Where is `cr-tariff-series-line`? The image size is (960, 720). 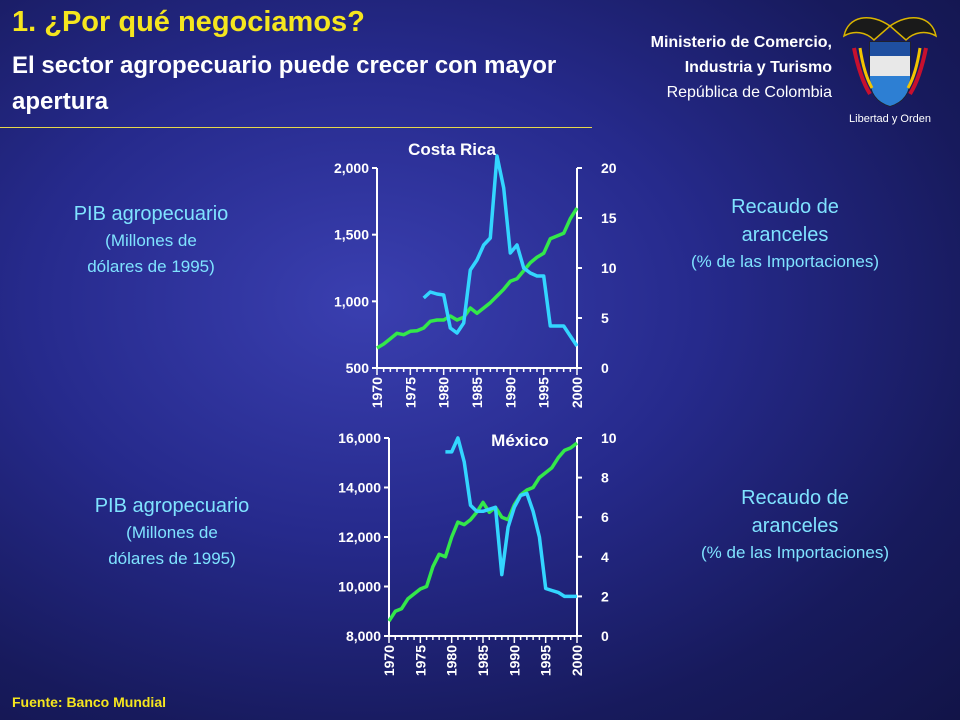 cr-tariff-series-line is located at coordinates (500, 250).